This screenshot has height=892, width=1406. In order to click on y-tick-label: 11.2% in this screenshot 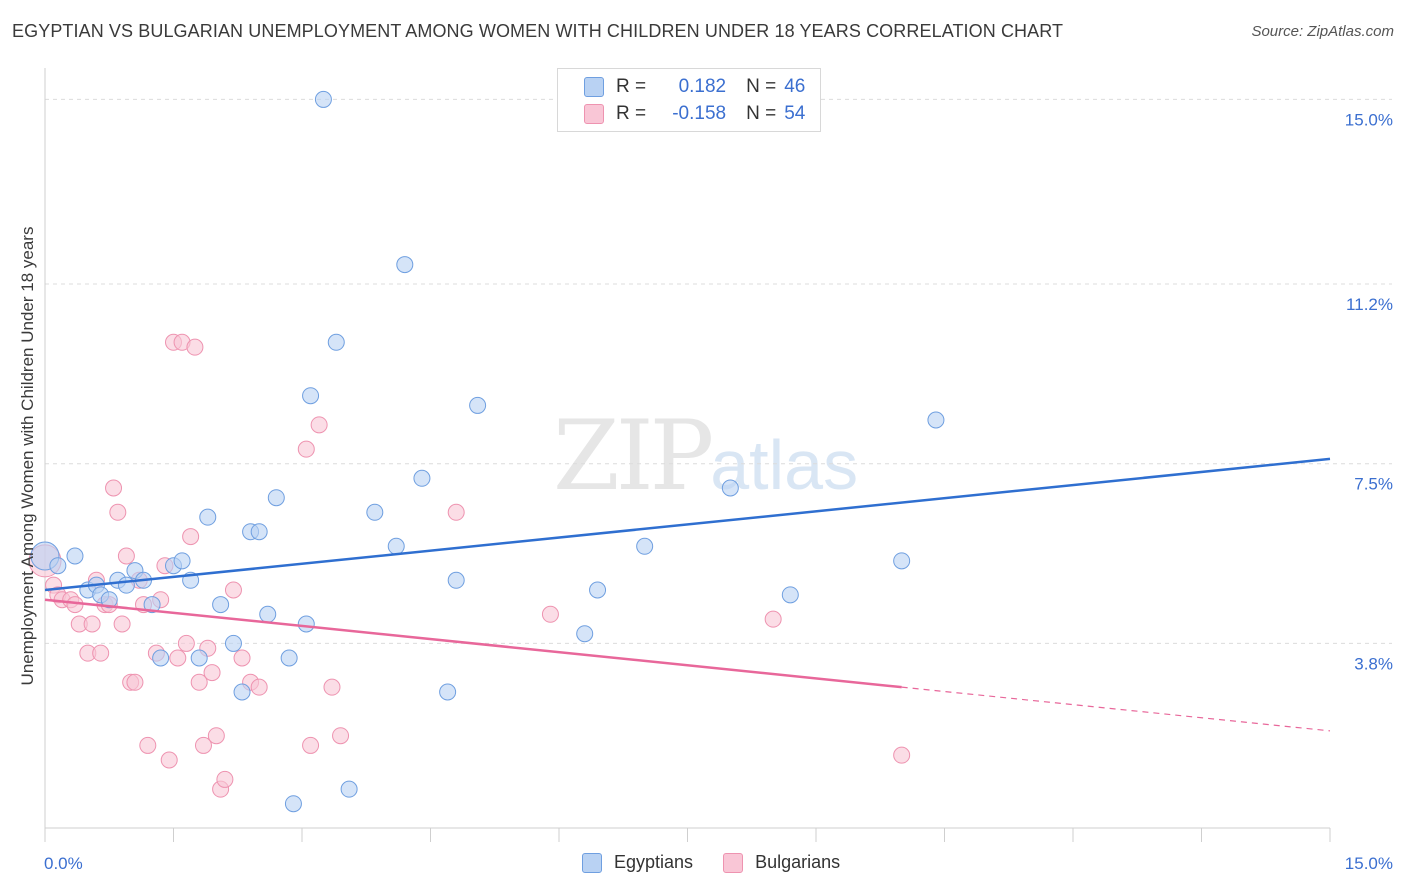, I will do `click(1369, 304)`.